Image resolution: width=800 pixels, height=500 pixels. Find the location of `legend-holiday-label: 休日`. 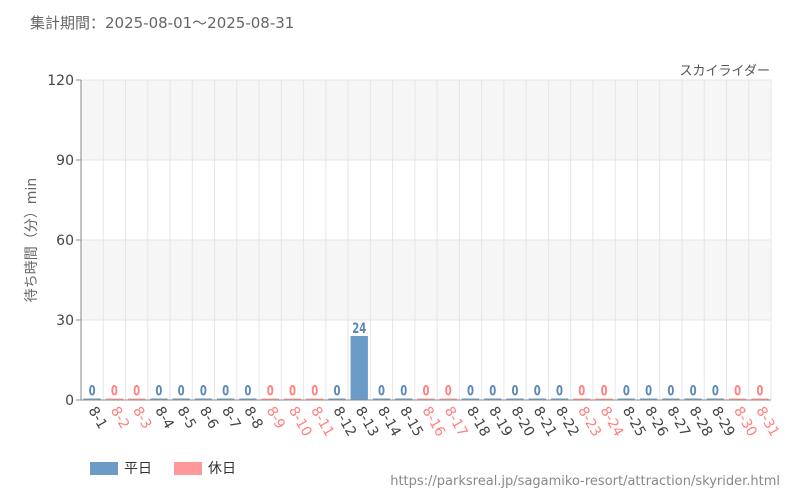

legend-holiday-label: 休日 is located at coordinates (222, 469).